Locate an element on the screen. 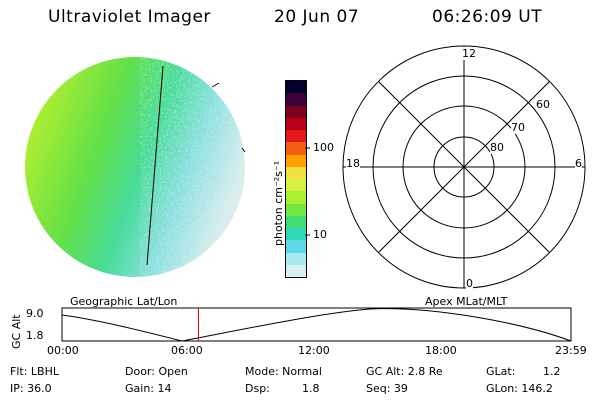  x-tick-1200: 12:00 is located at coordinates (314, 350).